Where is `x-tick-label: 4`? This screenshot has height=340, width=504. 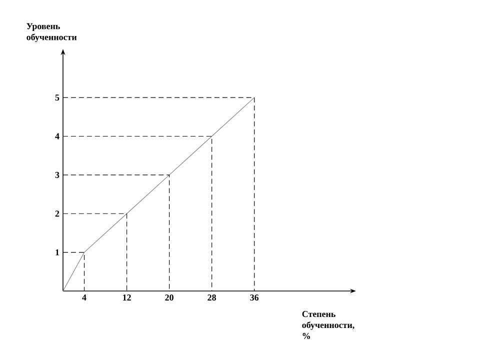 x-tick-label: 4 is located at coordinates (84, 297).